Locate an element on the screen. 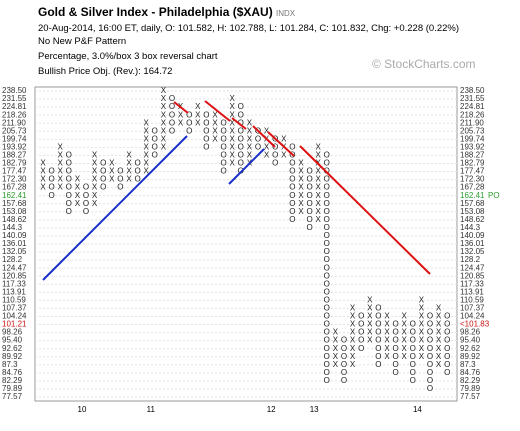 Image resolution: width=520 pixels, height=431 pixels. y-tick-label: 157.68 is located at coordinates (14, 203).